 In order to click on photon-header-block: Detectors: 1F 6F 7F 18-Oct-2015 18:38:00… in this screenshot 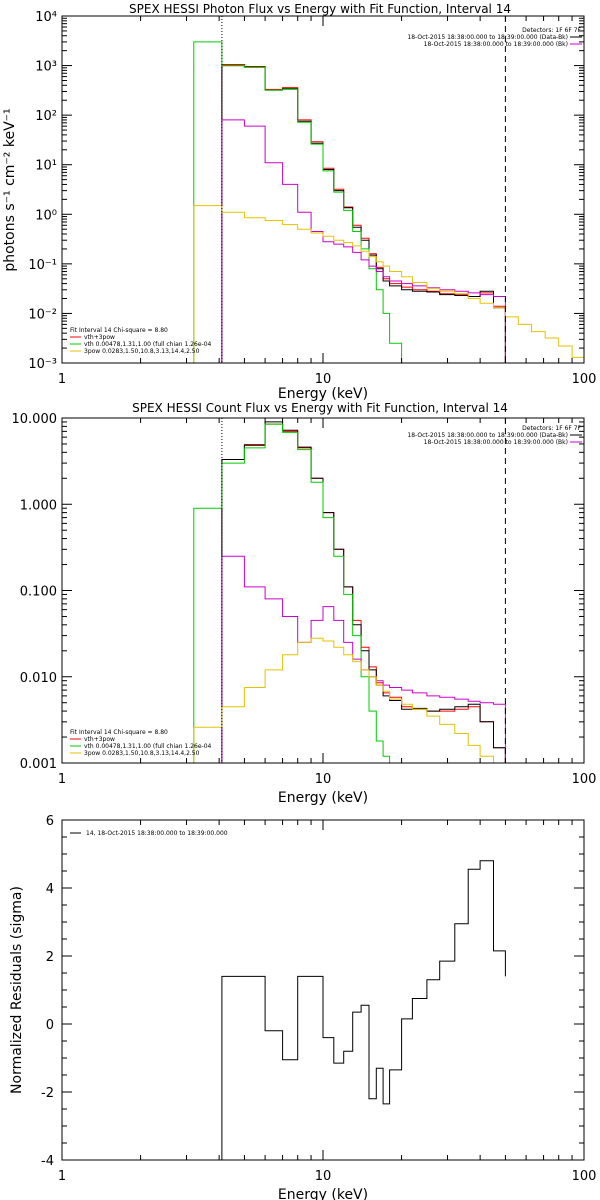, I will do `click(494, 37)`.